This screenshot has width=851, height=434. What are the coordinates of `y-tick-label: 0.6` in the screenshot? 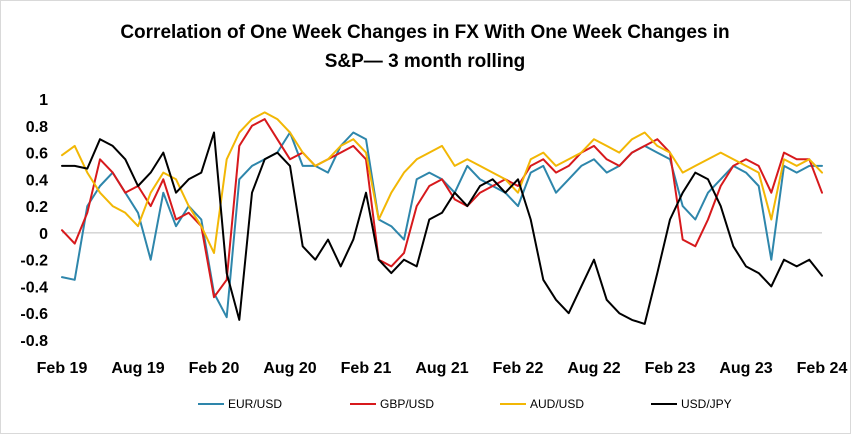 It's located at (37, 154).